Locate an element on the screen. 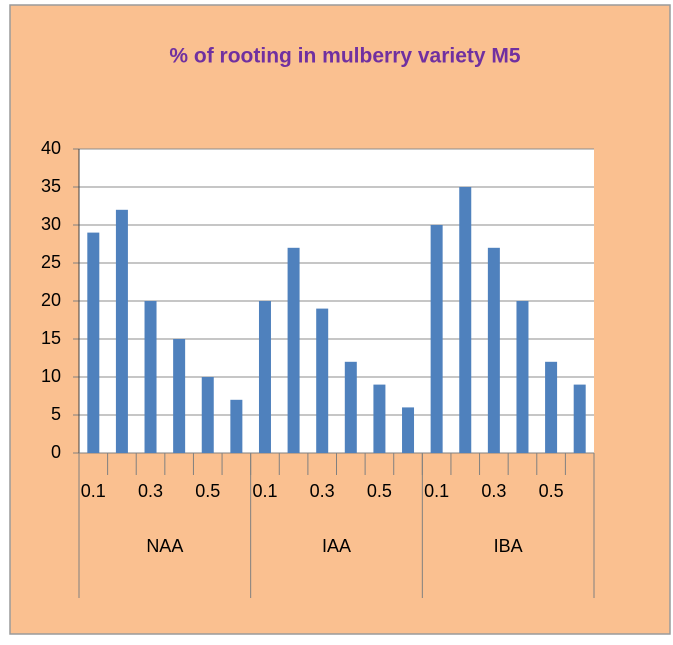 The height and width of the screenshot is (645, 673). y-tick-label: 30 is located at coordinates (51, 224).